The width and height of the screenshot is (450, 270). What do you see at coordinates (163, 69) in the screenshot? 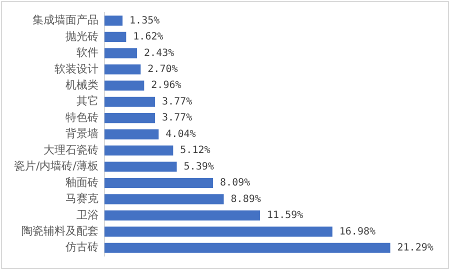
I see `data-label: 2.70%` at bounding box center [163, 69].